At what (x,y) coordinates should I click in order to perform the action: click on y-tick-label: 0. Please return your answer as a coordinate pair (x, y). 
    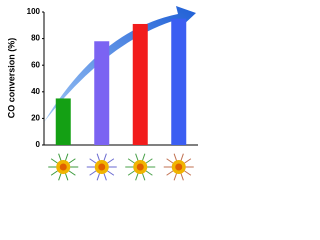
    Looking at the image, I should click on (38, 144).